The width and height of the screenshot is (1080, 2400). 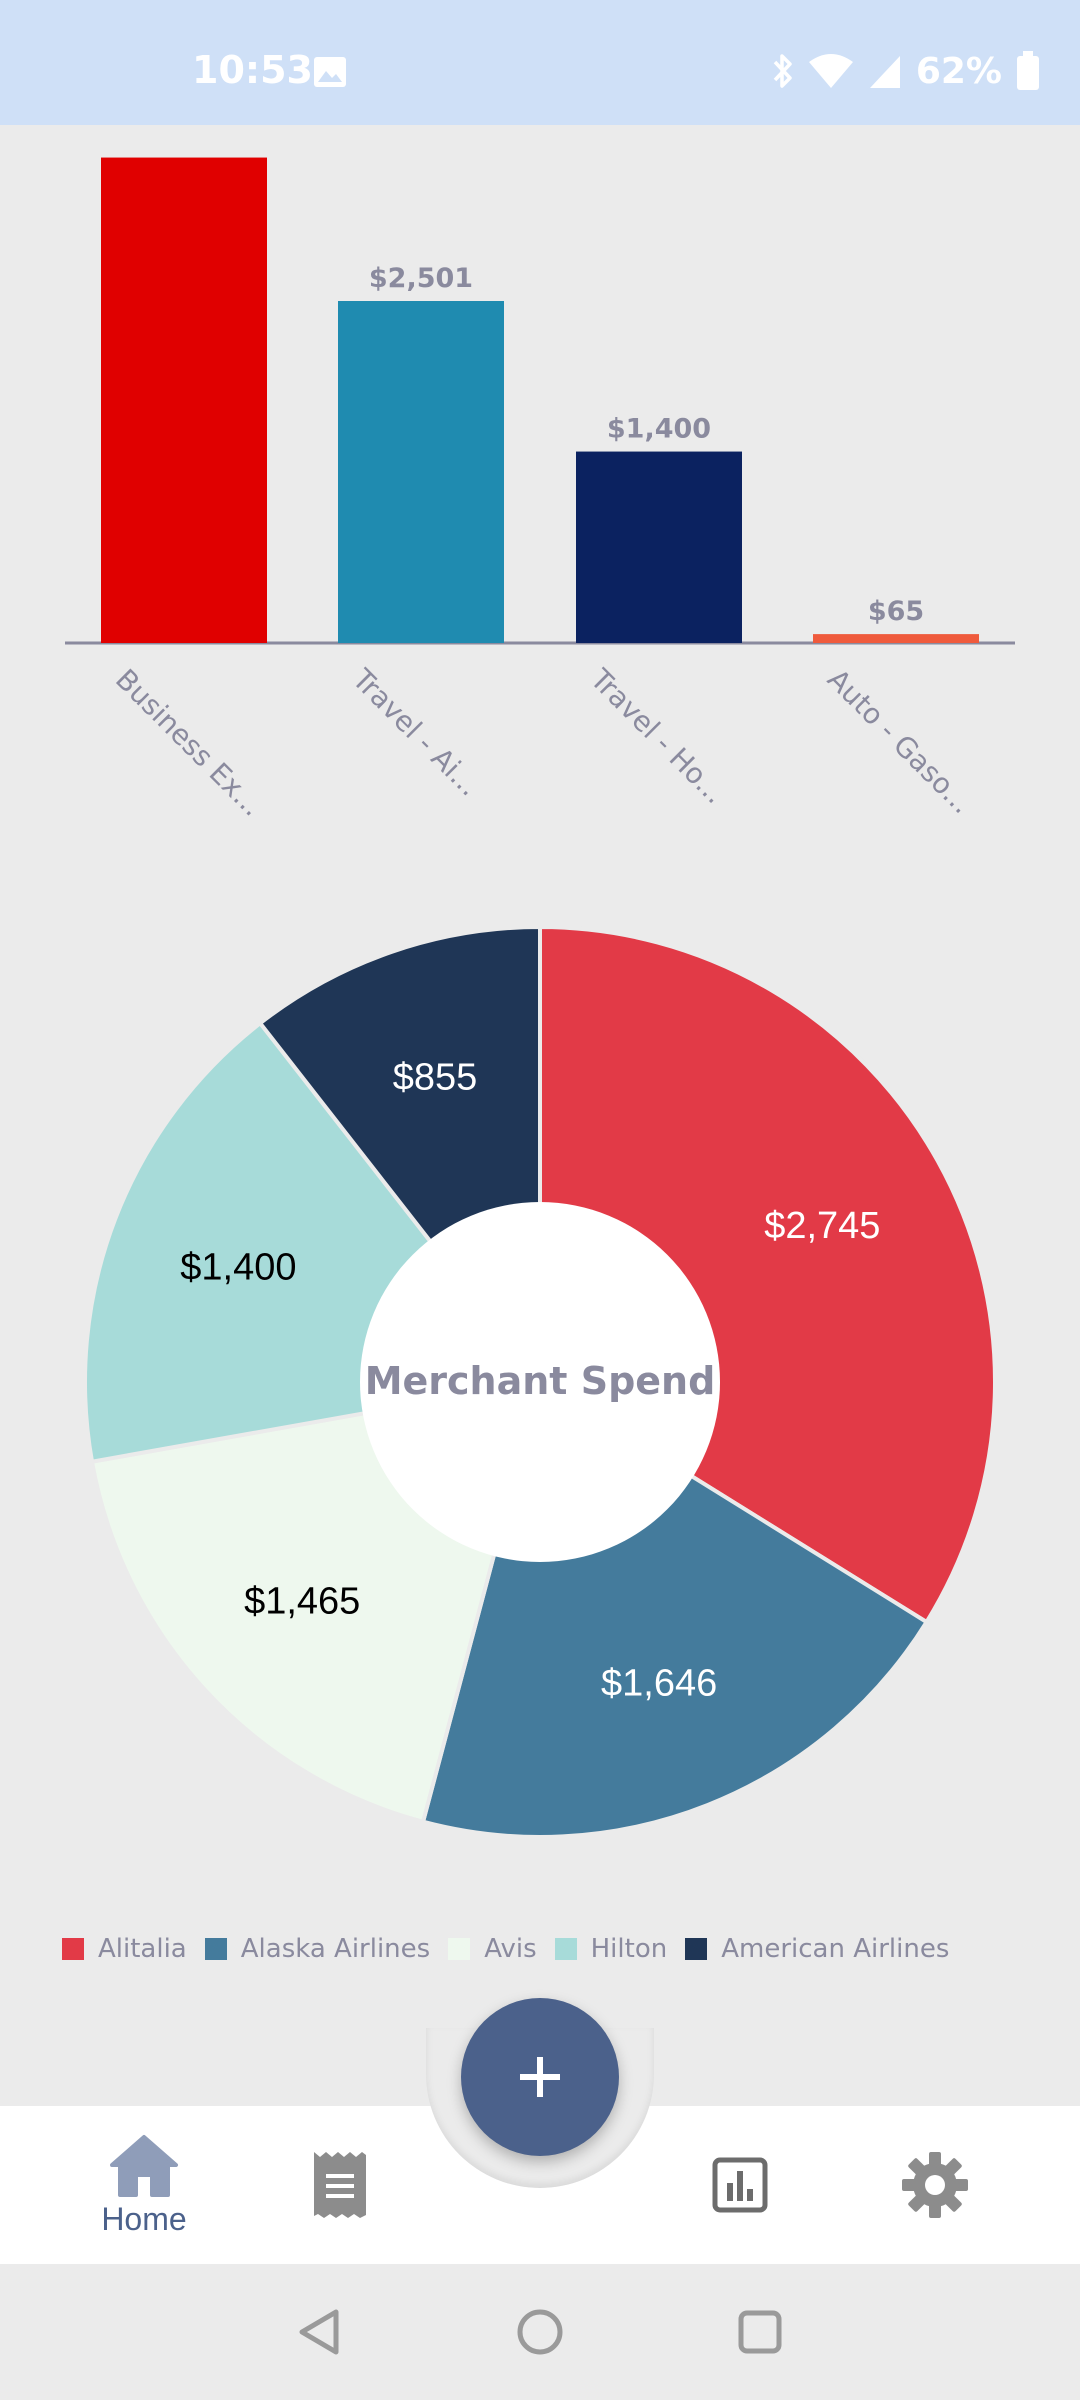 I want to click on legend-item: Avis, so click(x=492, y=1949).